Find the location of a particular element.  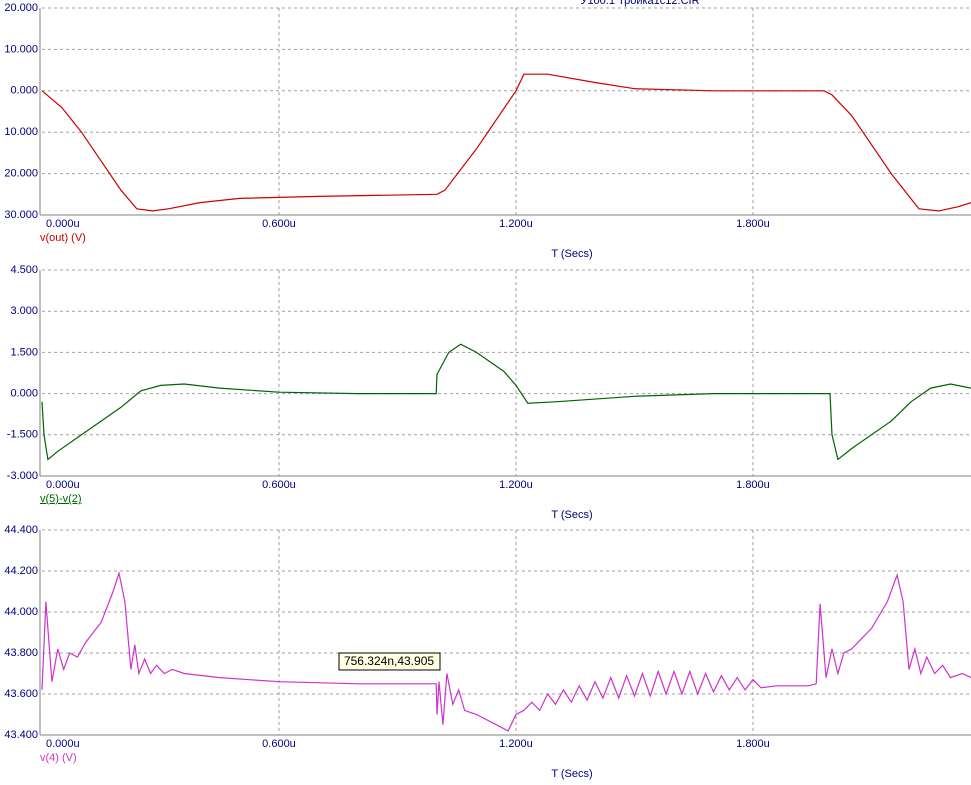

series-line is located at coordinates (506, 402).